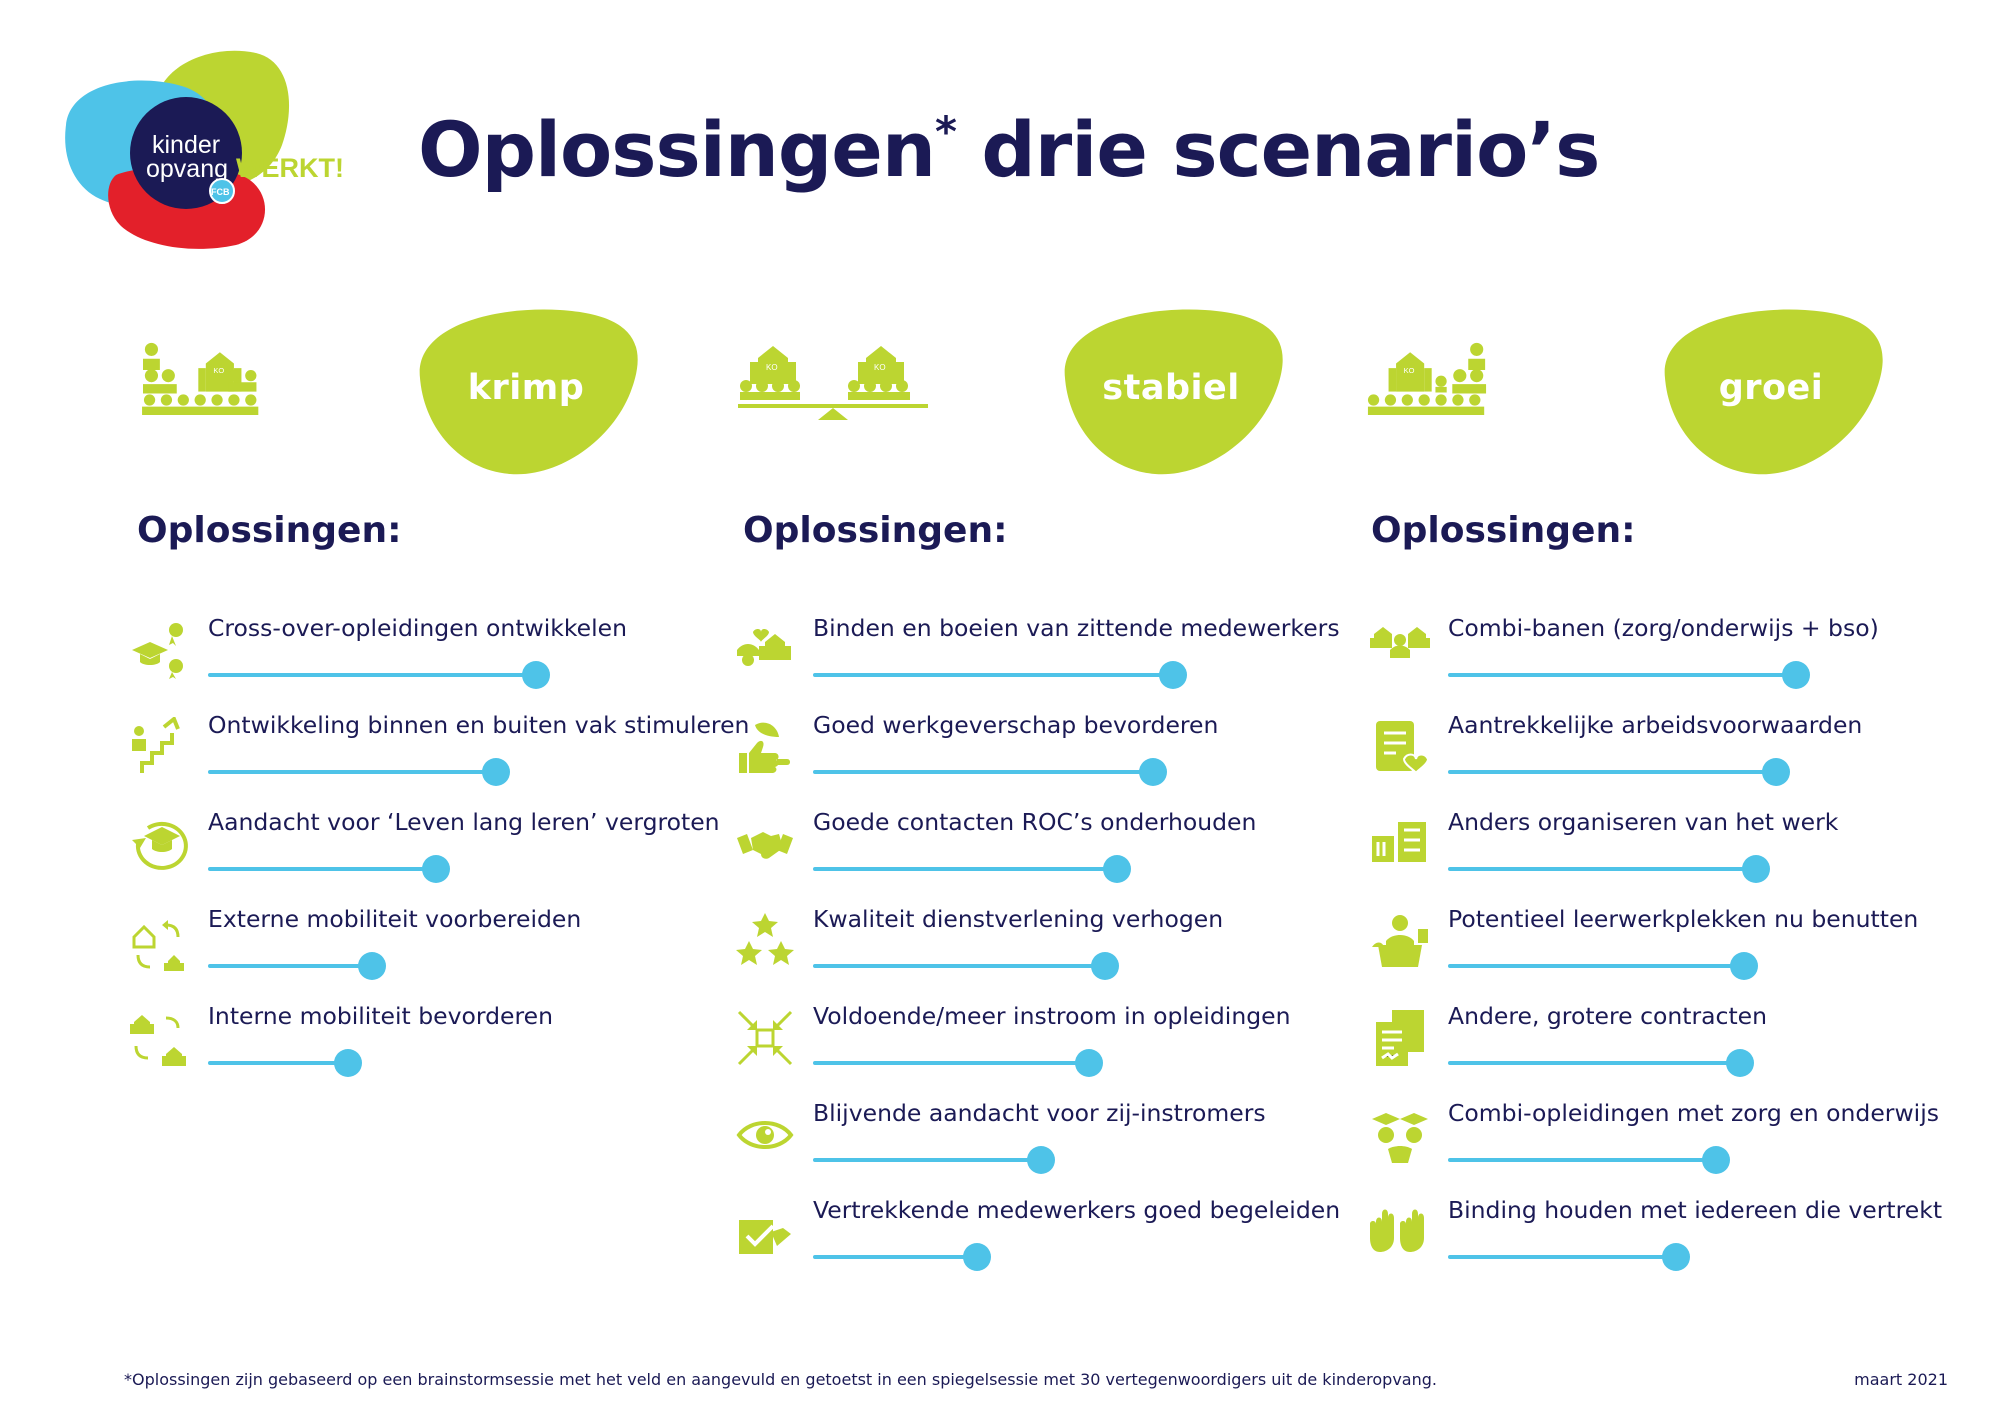 This screenshot has width=2000, height=1415. What do you see at coordinates (764, 747) in the screenshot?
I see `thumbs-up-icon` at bounding box center [764, 747].